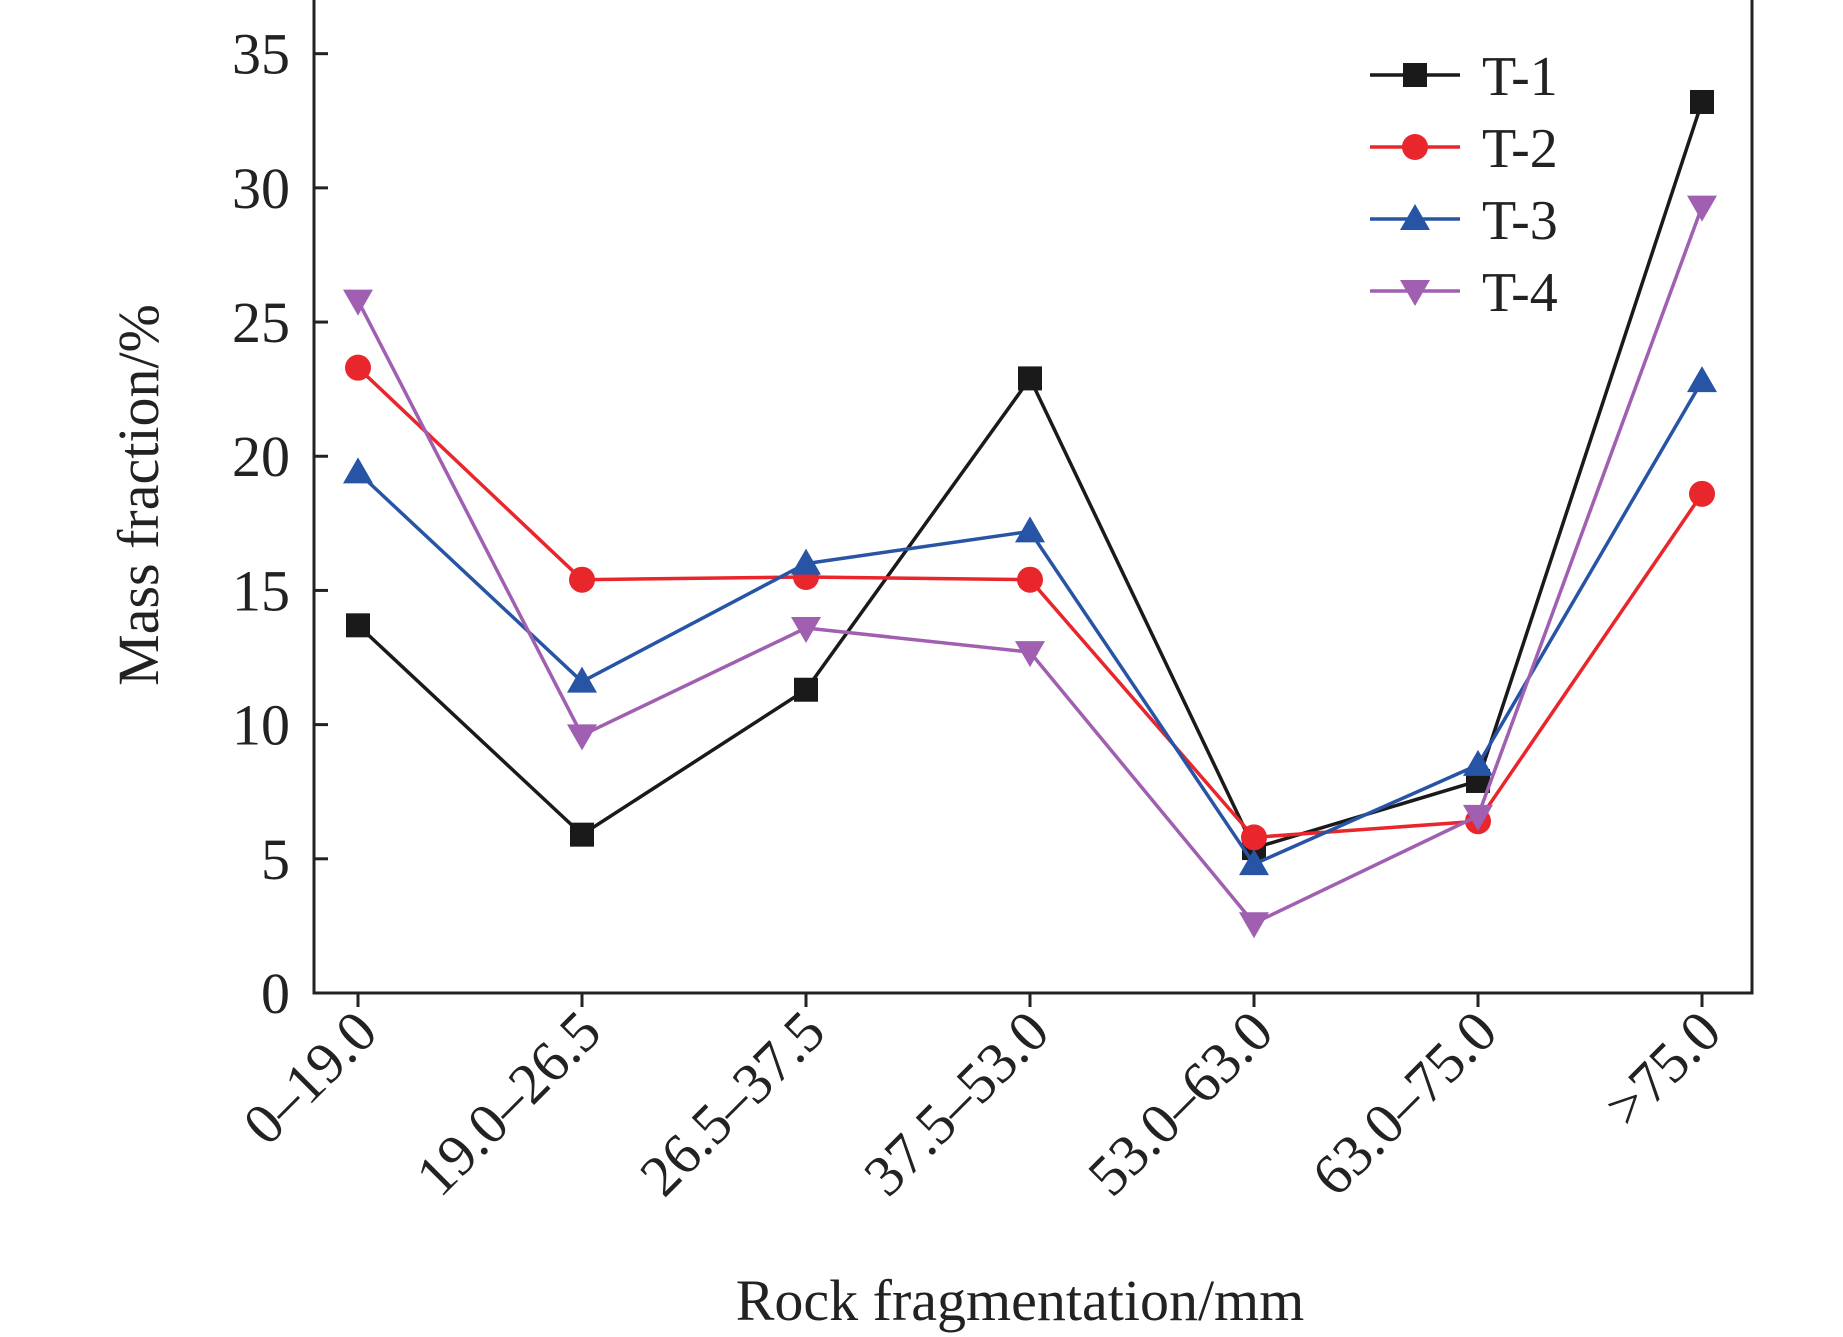 This screenshot has height=1337, width=1843. I want to click on x-tick-label: 0–19.0, so click(309, 1077).